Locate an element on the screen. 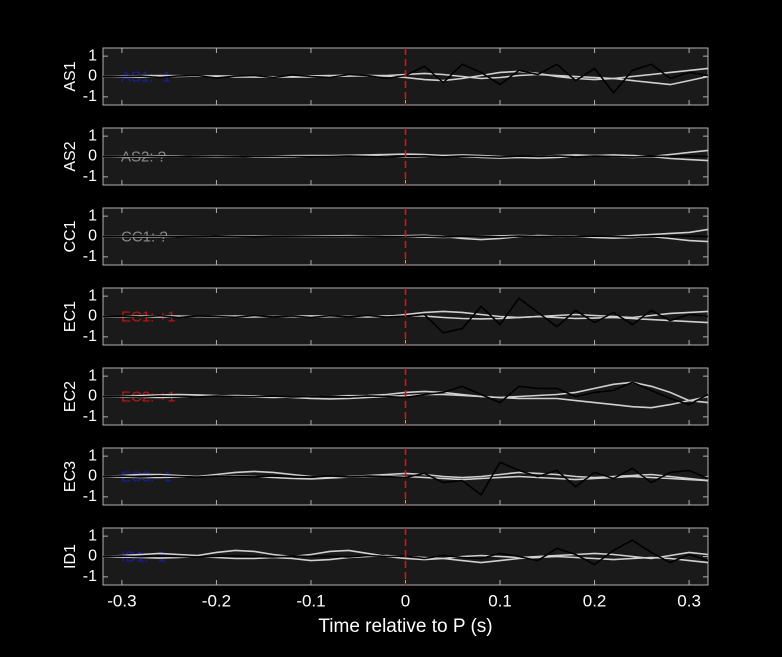  x-axis-label: Time relative to P (s) is located at coordinates (405, 626).